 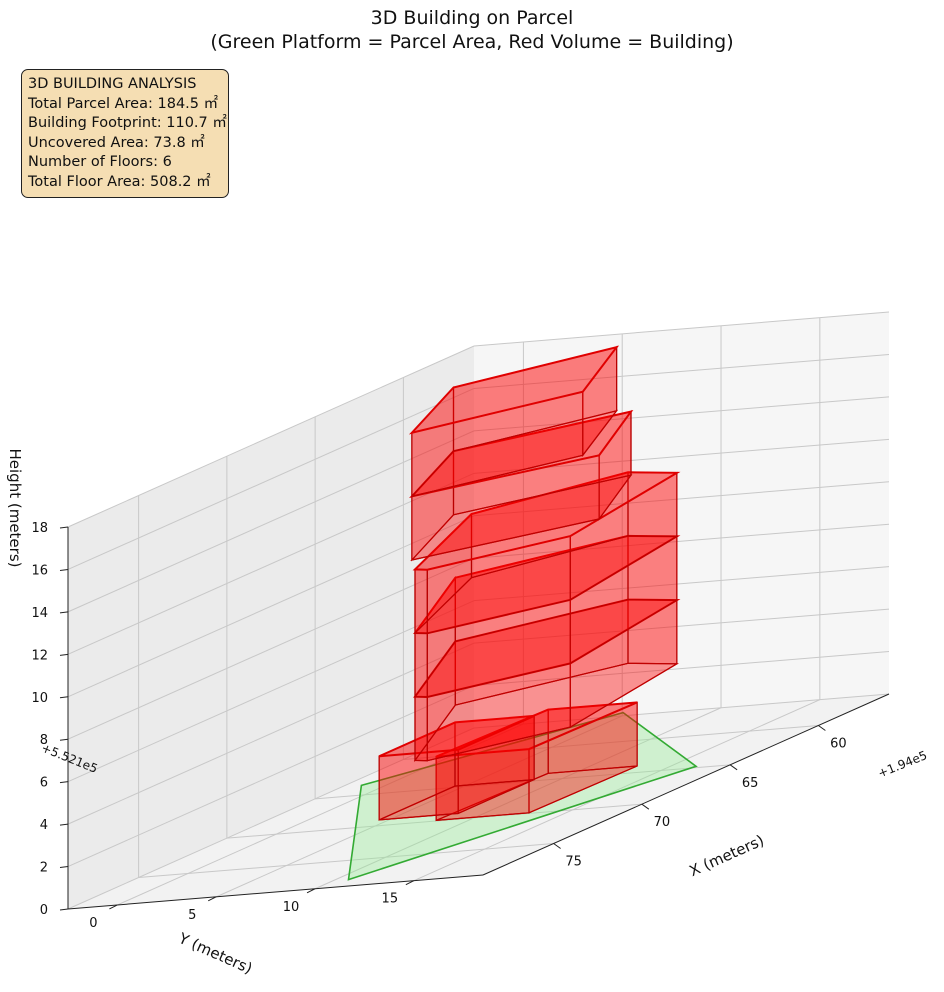 I want to click on z-tick-label: 2, so click(x=44, y=868).